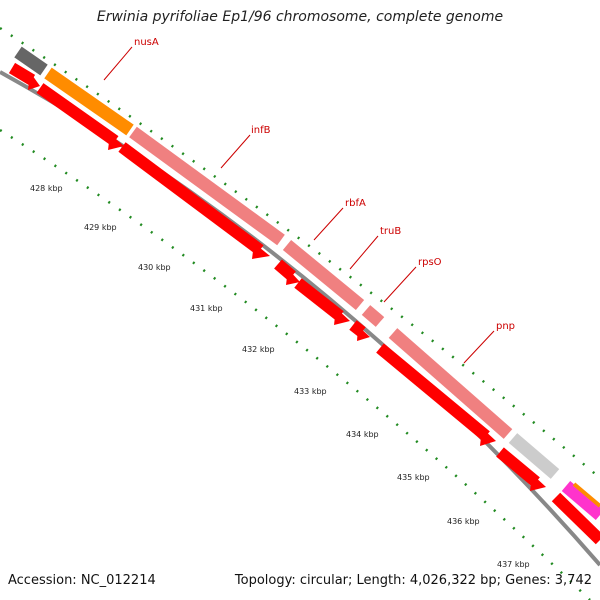 The width and height of the screenshot is (600, 600). What do you see at coordinates (463, 521) in the screenshot?
I see `scale-label: 436 kbp` at bounding box center [463, 521].